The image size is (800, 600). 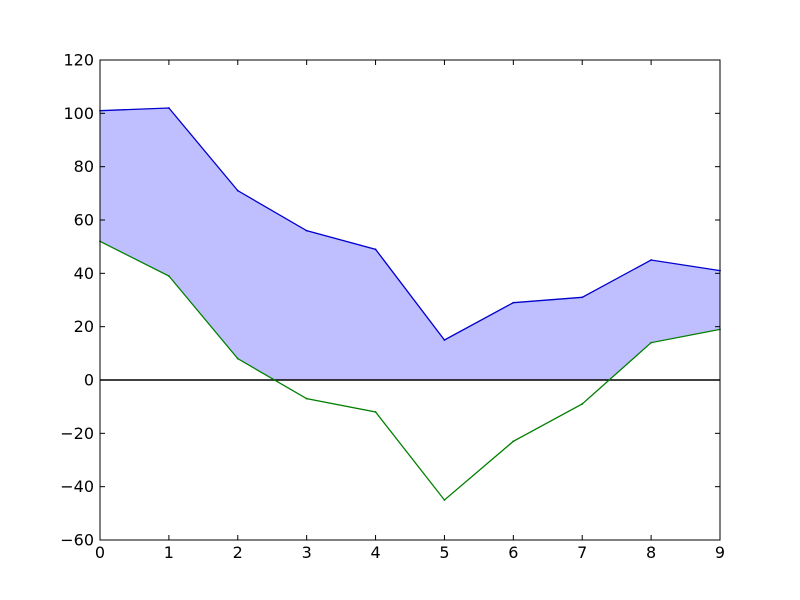 I want to click on x-tick-label-7: 7, so click(x=582, y=552).